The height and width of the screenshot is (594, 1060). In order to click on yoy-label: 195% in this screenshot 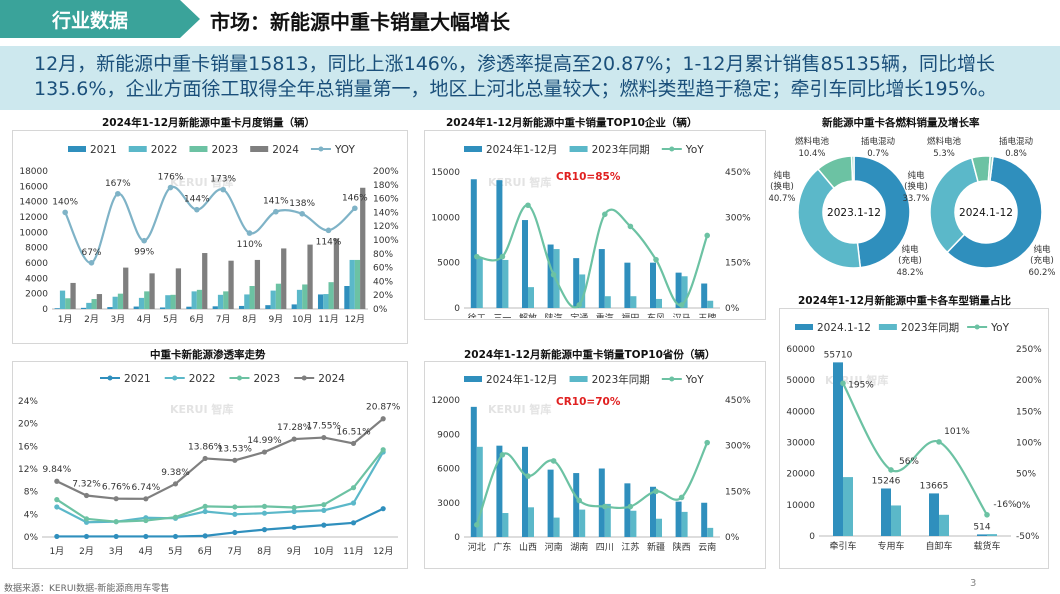, I will do `click(861, 385)`.